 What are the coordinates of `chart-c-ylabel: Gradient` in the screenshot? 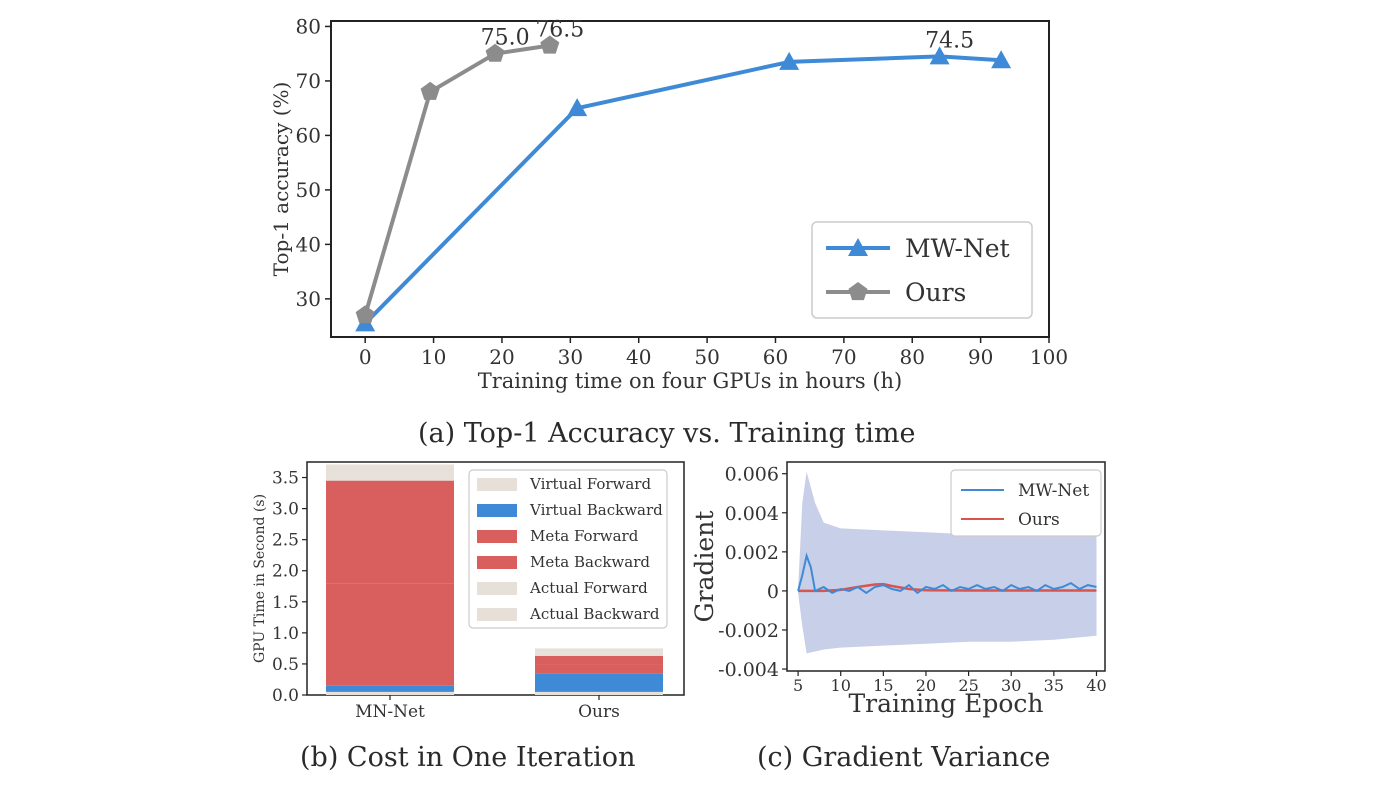 It's located at (704, 567).